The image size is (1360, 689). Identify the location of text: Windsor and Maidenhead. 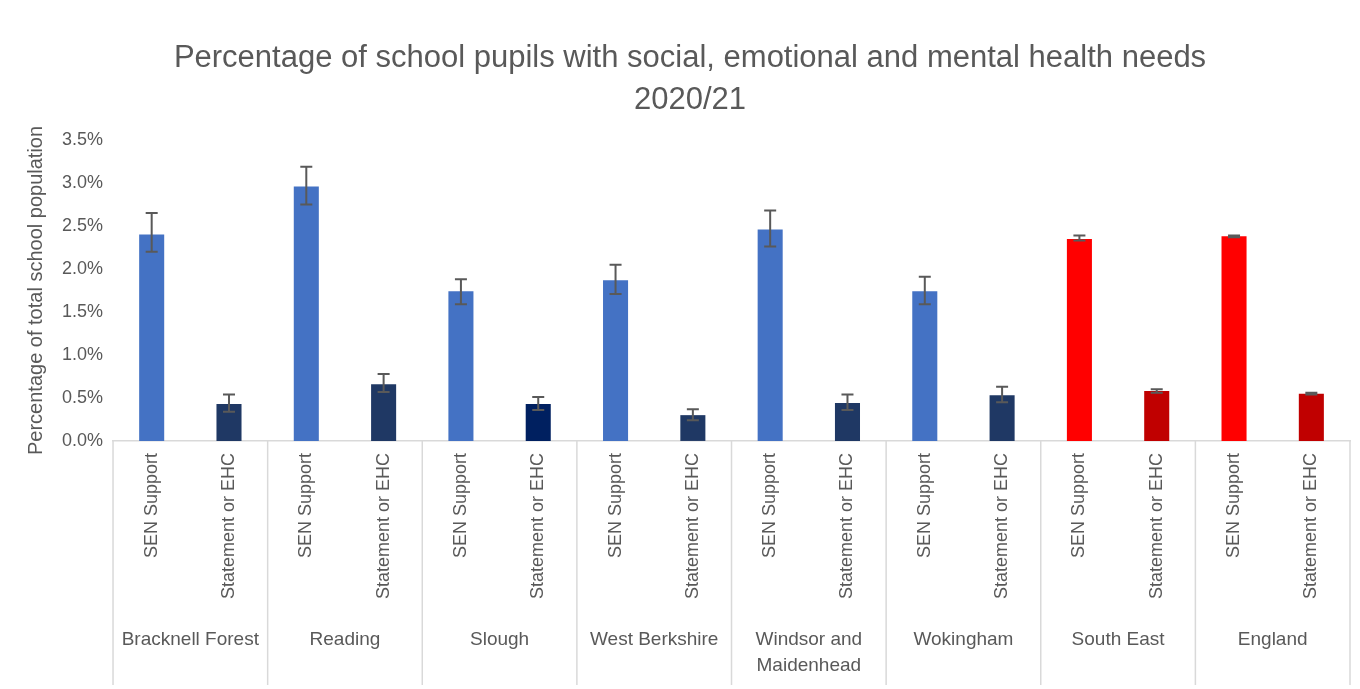
(809, 652).